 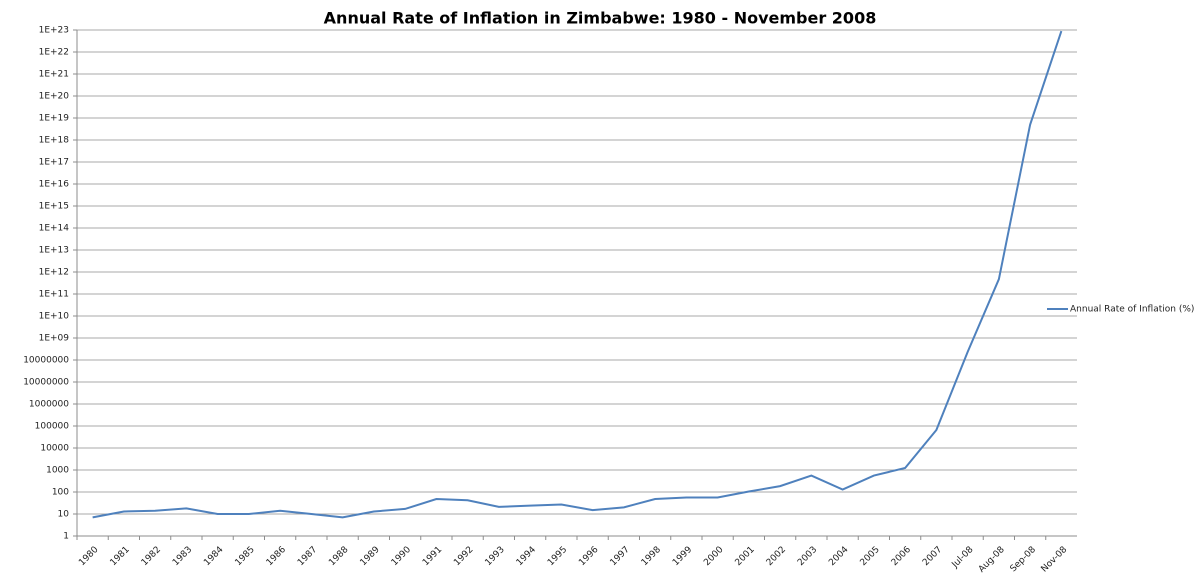 I want to click on x-tick-label: 2004, so click(x=838, y=556).